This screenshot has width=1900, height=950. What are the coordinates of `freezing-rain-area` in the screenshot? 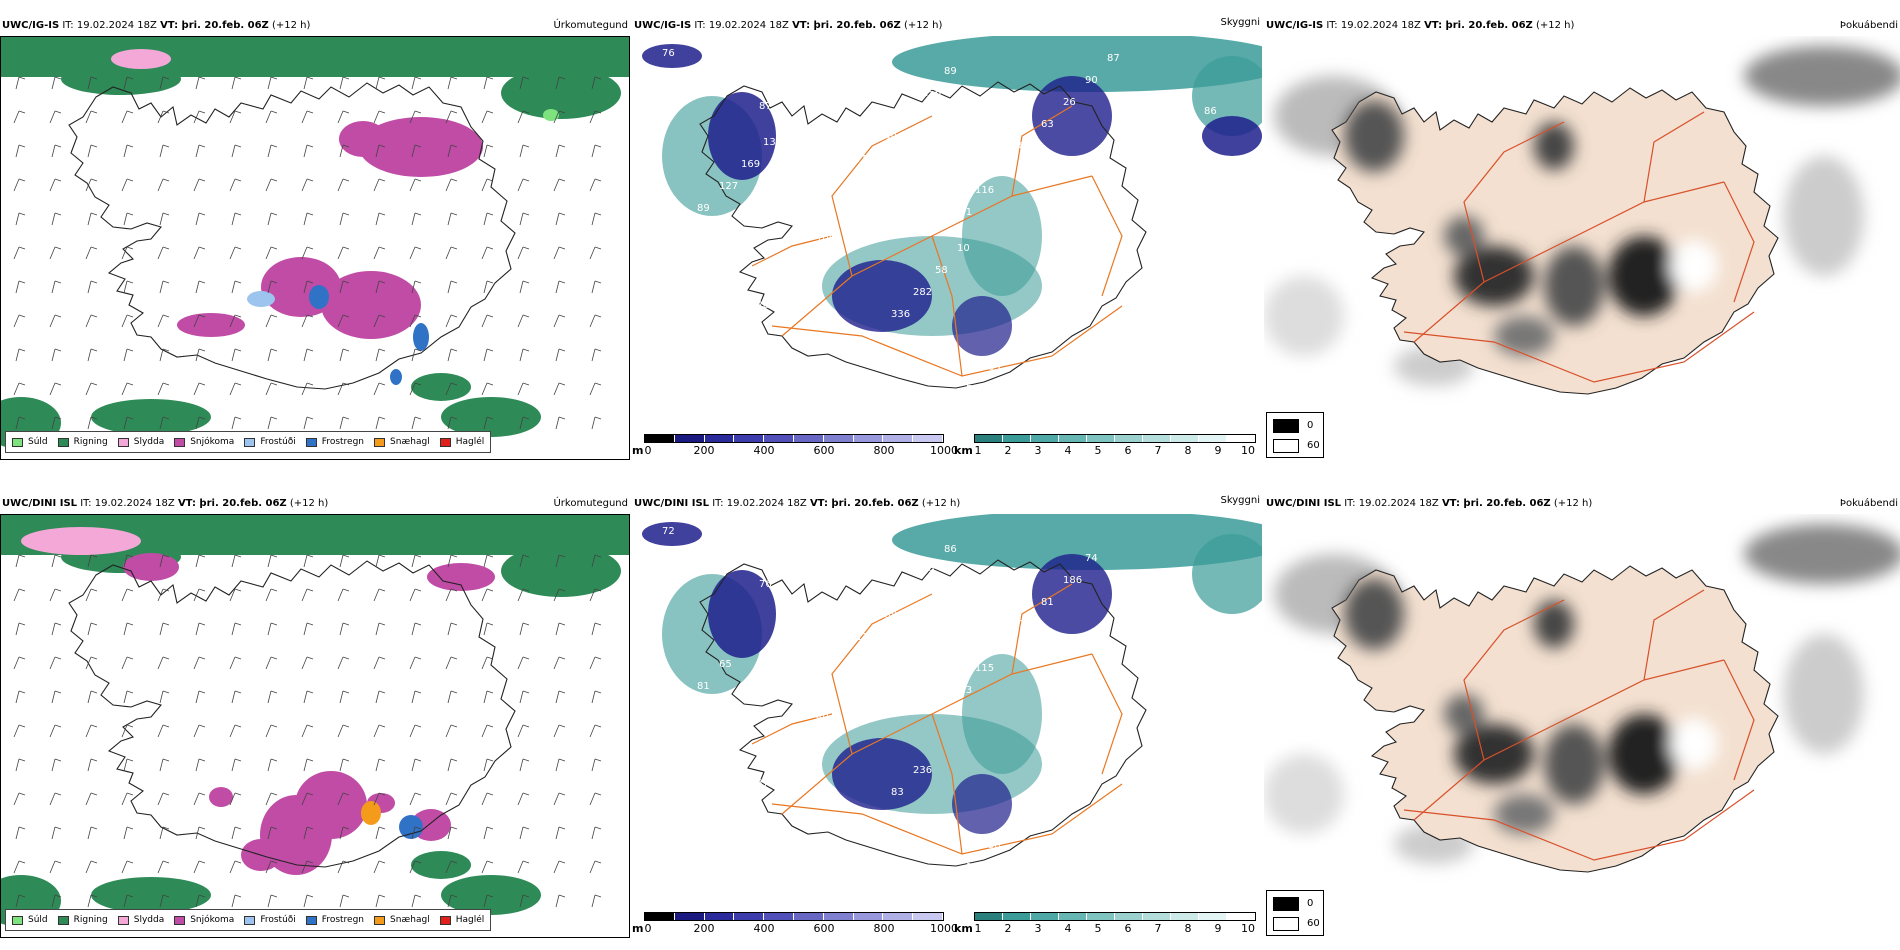 It's located at (411, 827).